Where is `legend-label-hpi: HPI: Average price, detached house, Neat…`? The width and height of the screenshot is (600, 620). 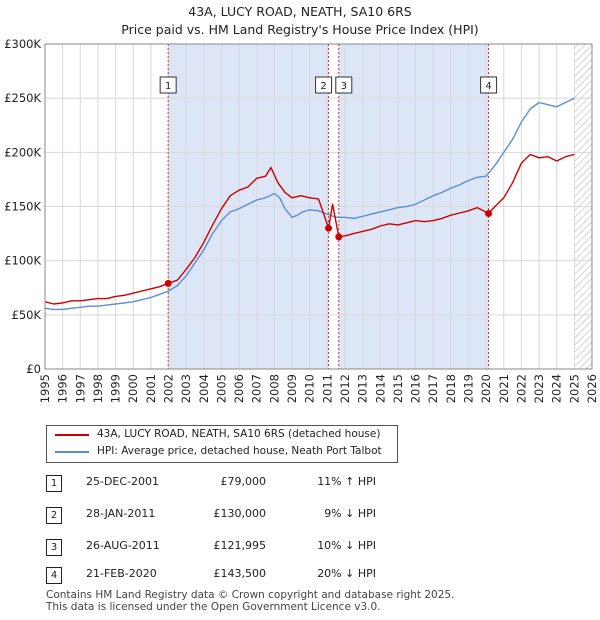 legend-label-hpi: HPI: Average price, detached house, Neat… is located at coordinates (239, 451).